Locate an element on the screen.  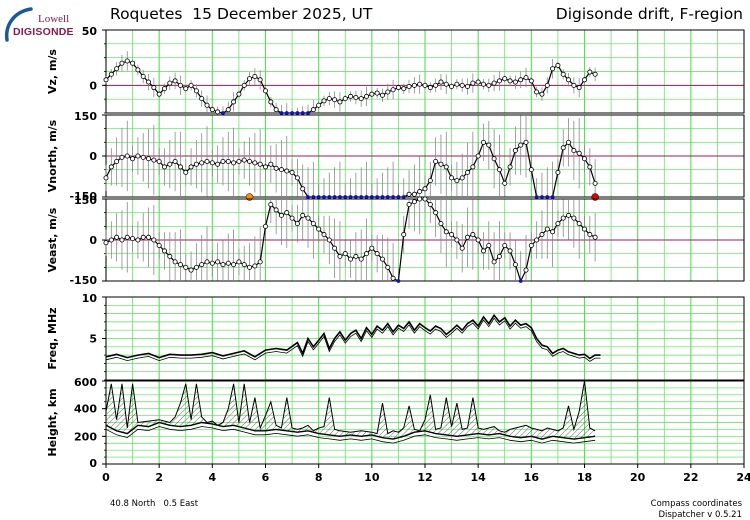
frequency-trace is located at coordinates (353, 336).